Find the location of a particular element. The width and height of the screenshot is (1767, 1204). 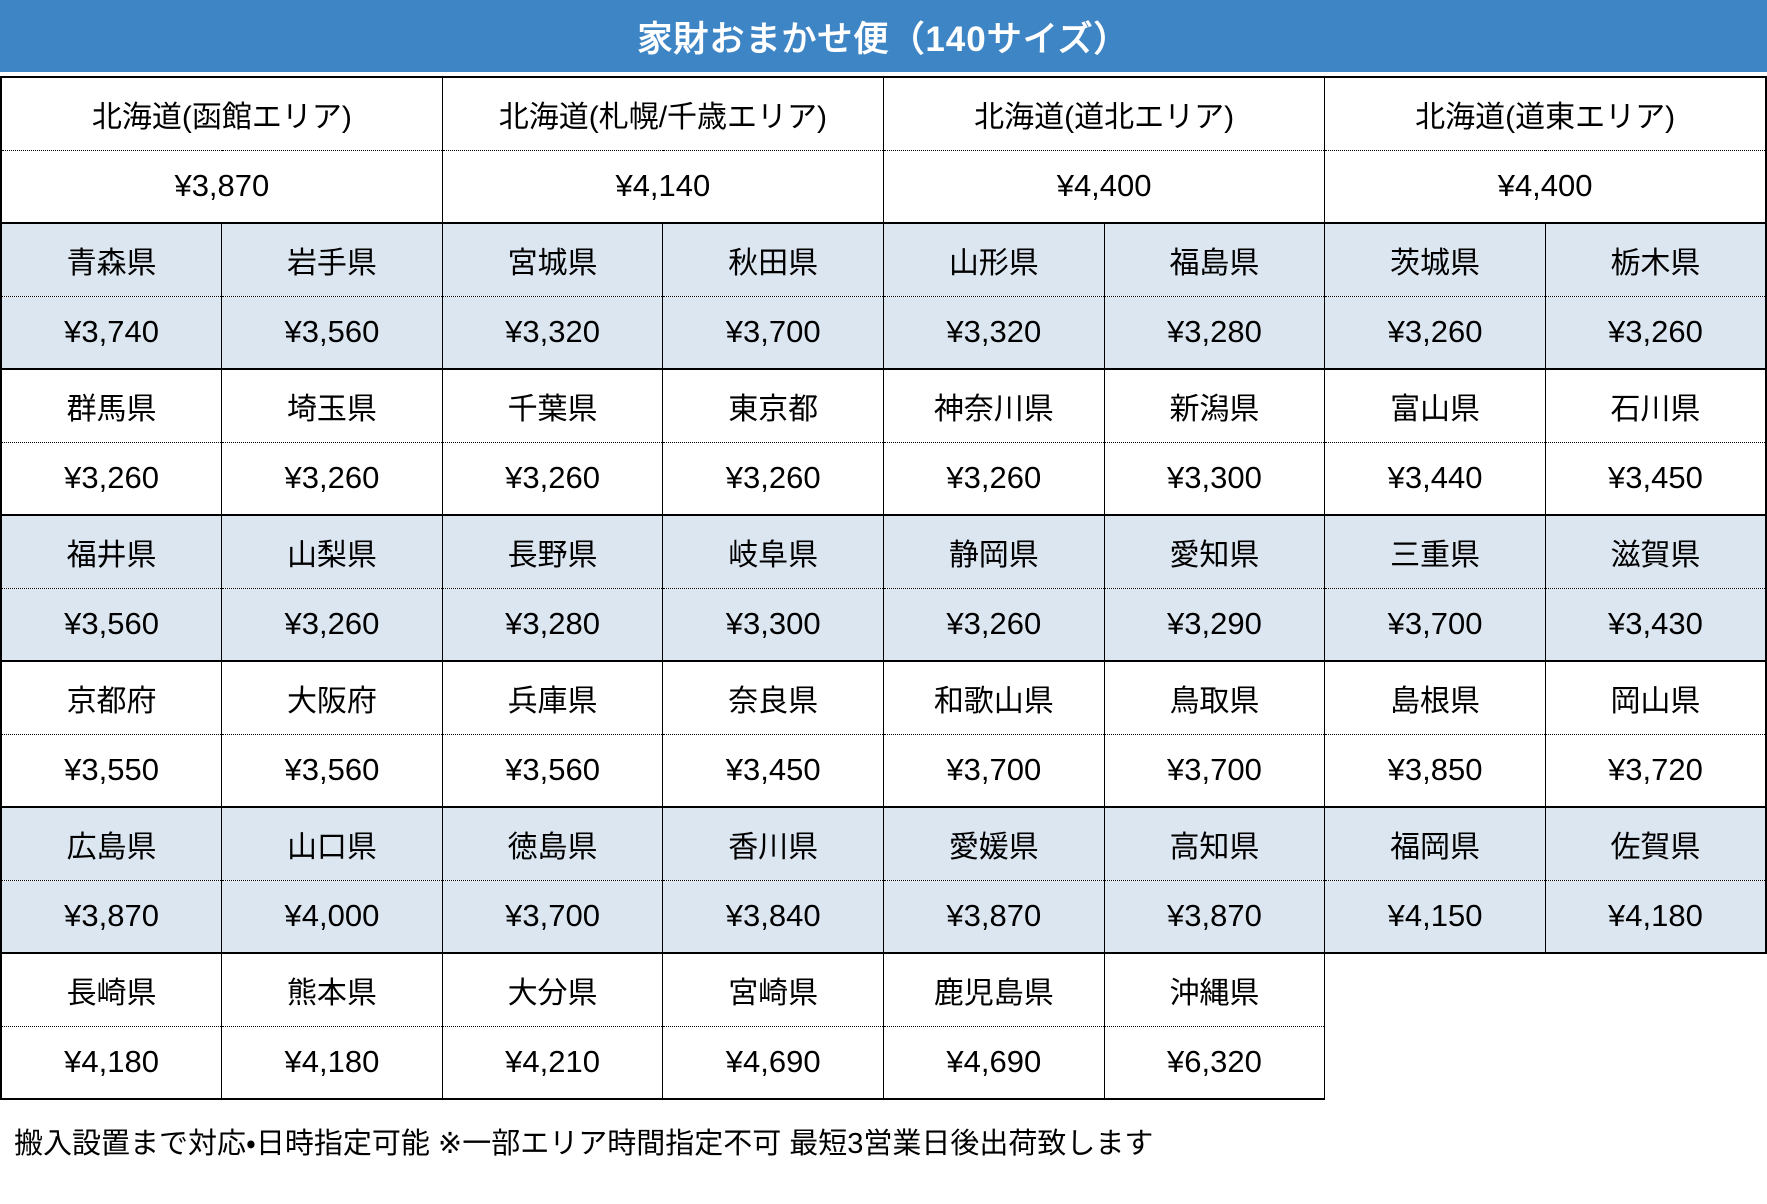

prefecture-price-cell: ¥3,740 is located at coordinates (111, 332).